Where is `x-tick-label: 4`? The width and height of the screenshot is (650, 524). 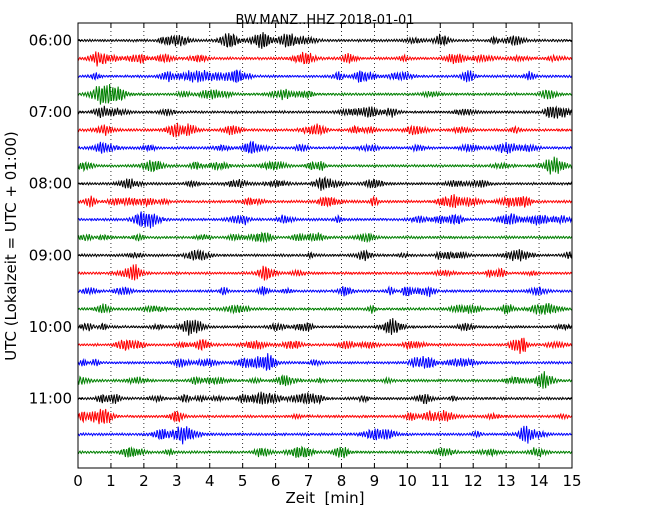 x-tick-label: 4 is located at coordinates (210, 481).